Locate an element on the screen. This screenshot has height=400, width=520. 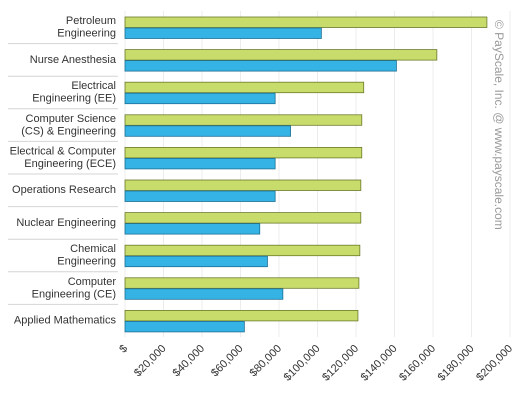
category-label: (CS) & Engineering is located at coordinates (68, 131).